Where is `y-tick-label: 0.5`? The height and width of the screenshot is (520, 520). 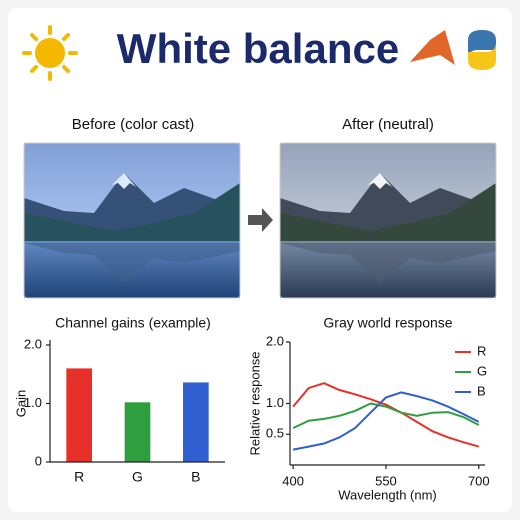 y-tick-label: 0.5 is located at coordinates (275, 433).